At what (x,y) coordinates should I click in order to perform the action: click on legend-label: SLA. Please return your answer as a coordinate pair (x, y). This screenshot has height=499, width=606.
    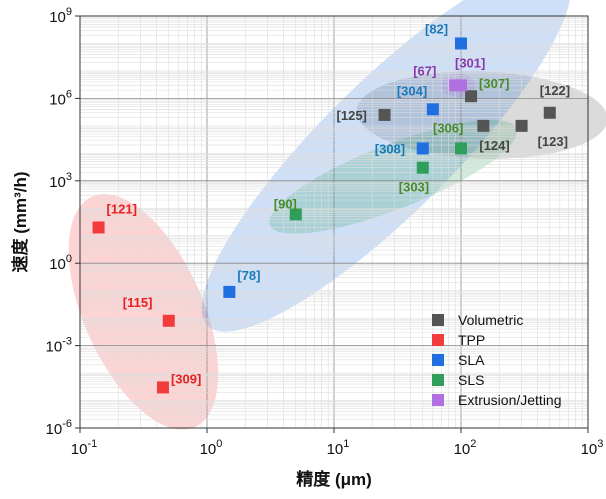
    Looking at the image, I should click on (471, 360).